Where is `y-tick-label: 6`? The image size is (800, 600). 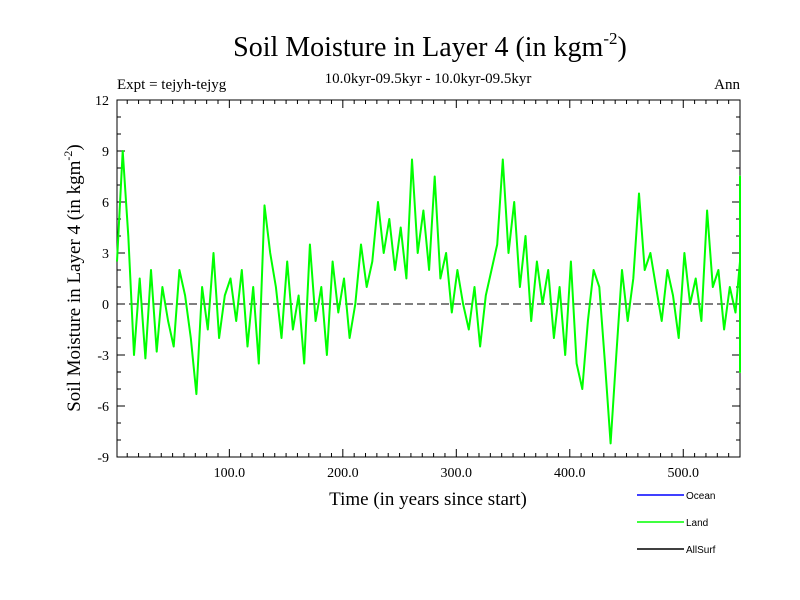
y-tick-label: 6 is located at coordinates (105, 203).